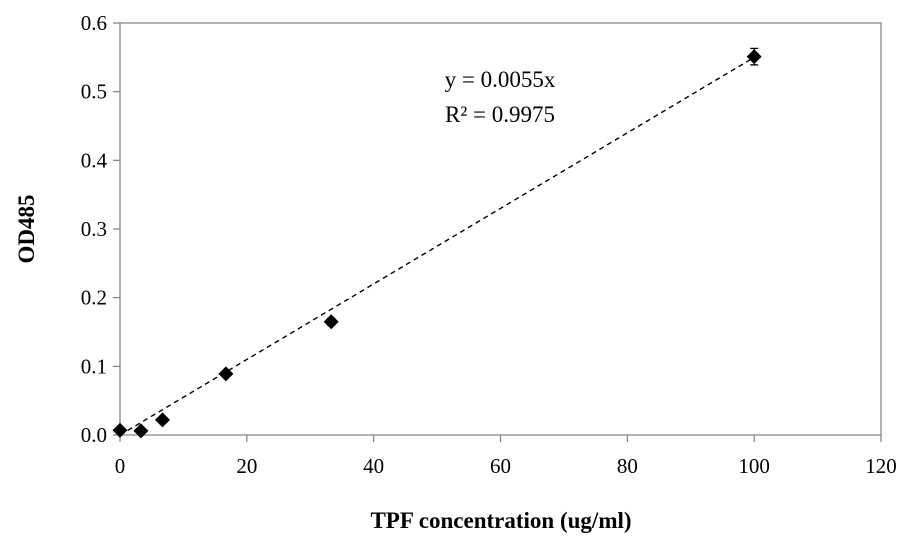  I want to click on x-axis: 0 20 40 60 80 100 120, so click(506, 456).